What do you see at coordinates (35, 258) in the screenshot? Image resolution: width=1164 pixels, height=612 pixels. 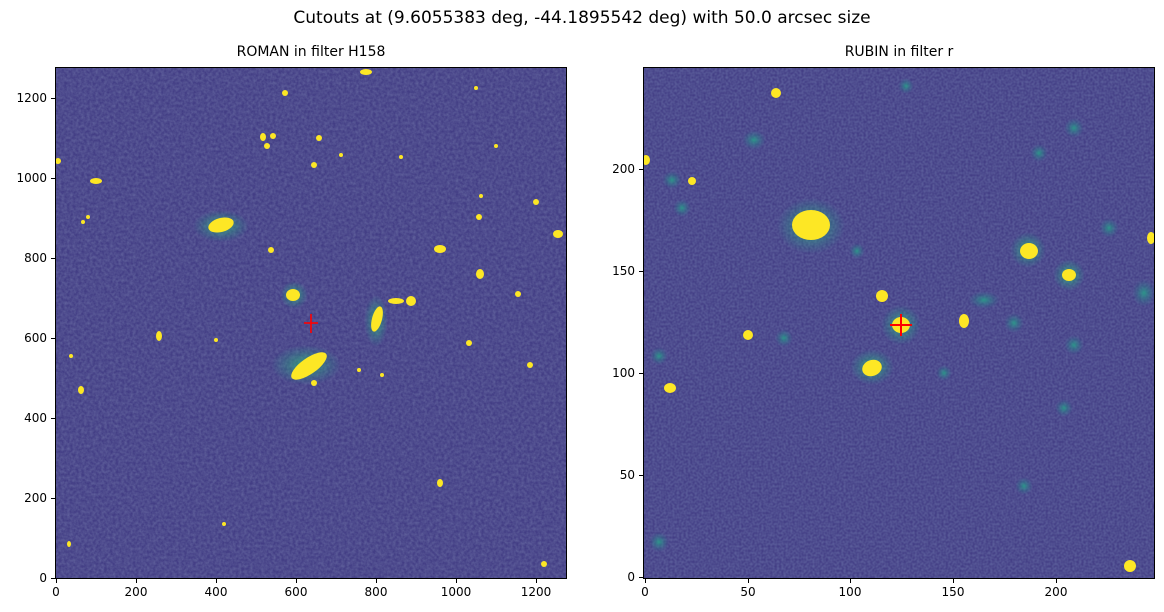 I see `roman-ytick: 800` at bounding box center [35, 258].